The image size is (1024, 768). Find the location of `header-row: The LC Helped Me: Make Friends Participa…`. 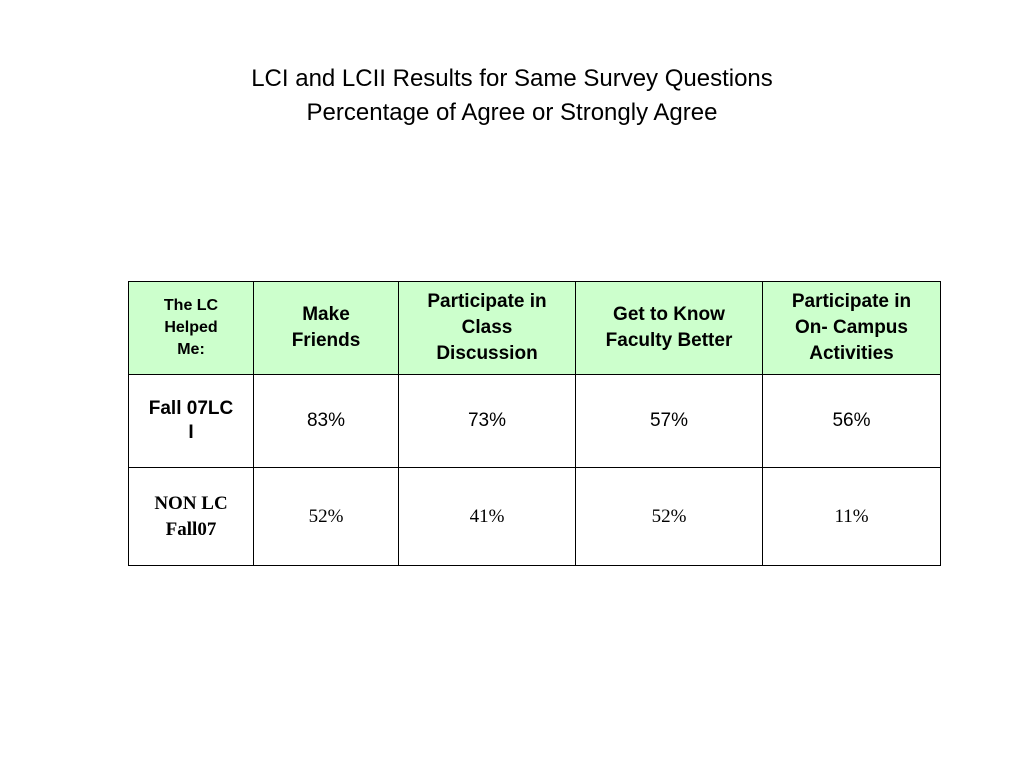

header-row: The LC Helped Me: Make Friends Participa… is located at coordinates (534, 328).